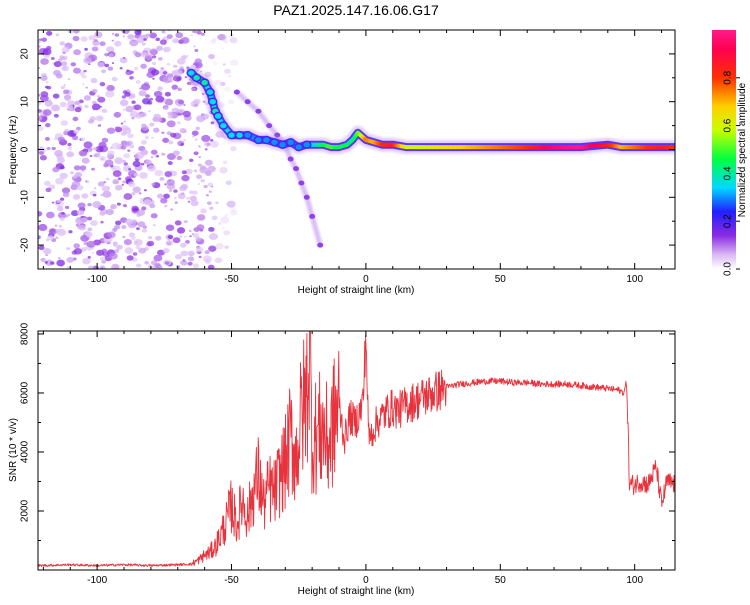 Image resolution: width=750 pixels, height=605 pixels. I want to click on spectrogram-y-axis-label: Frequency (Hz), so click(13, 150).